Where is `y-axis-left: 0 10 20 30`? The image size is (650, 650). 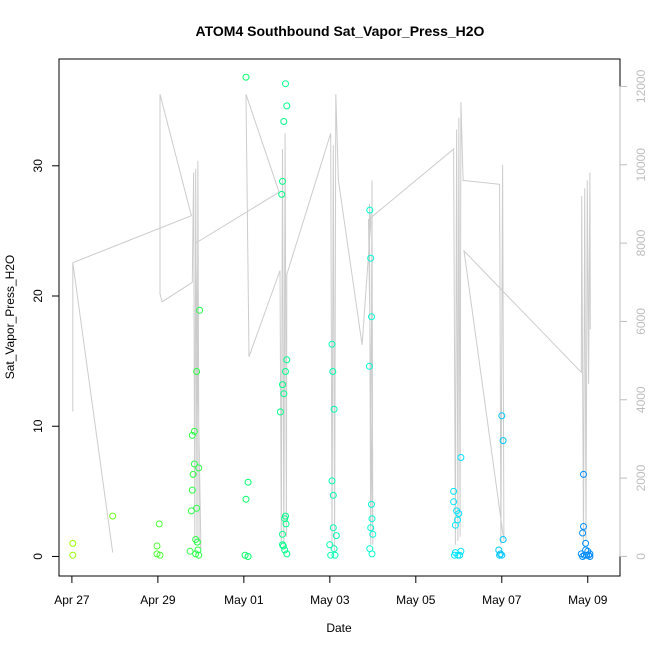
y-axis-left: 0 10 20 30 is located at coordinates (45, 359).